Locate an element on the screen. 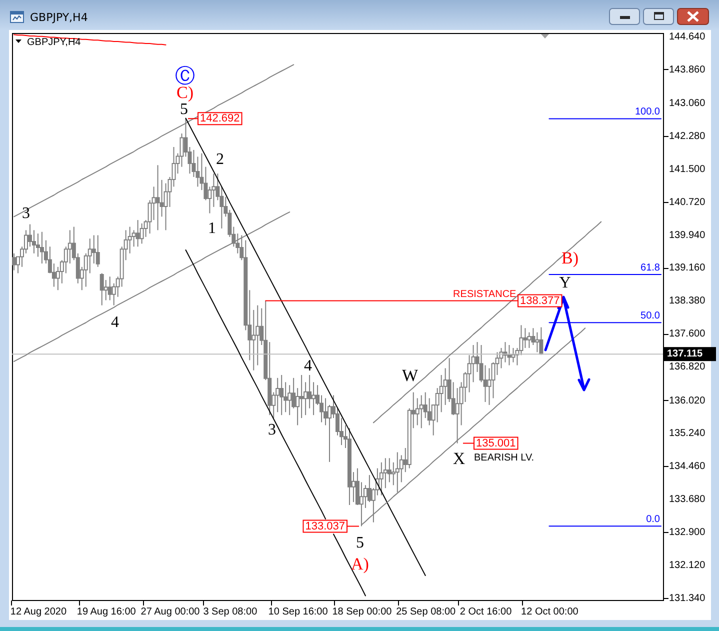 The height and width of the screenshot is (631, 719). y-tick-label: 138.380 is located at coordinates (687, 301).